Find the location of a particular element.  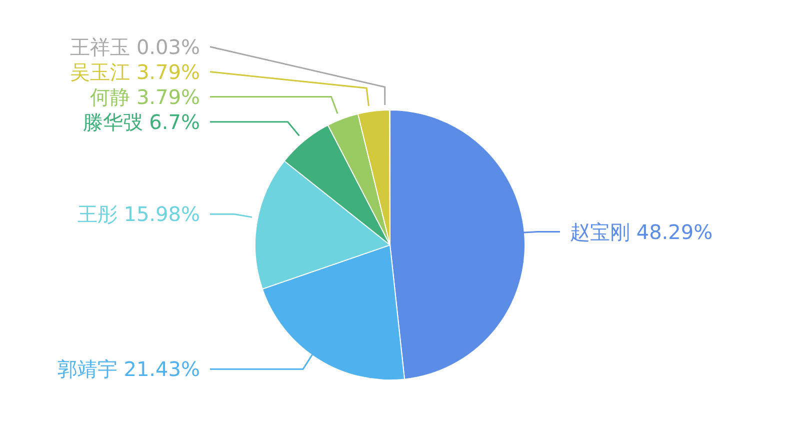

slice-label: 王祥玉 0.03% is located at coordinates (135, 46).